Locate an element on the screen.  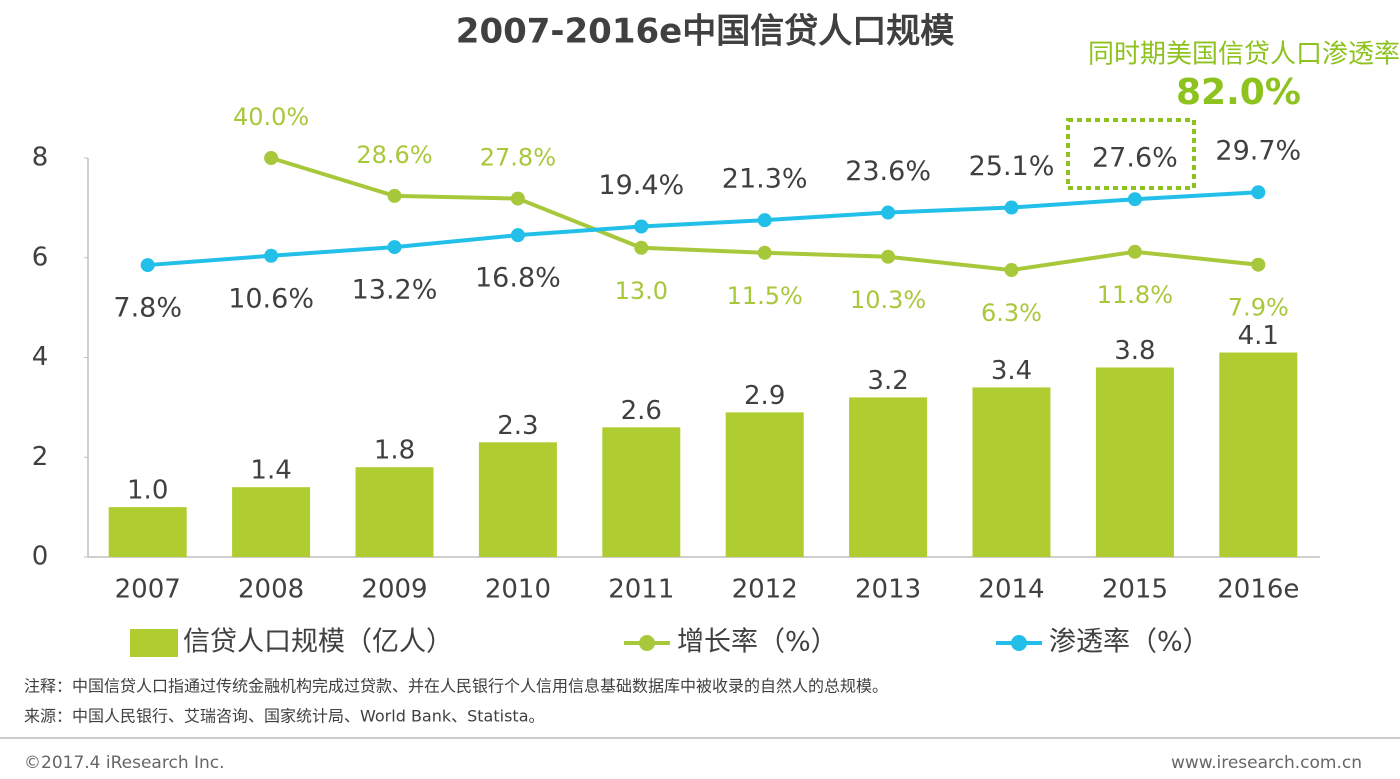
data-label: 27.8% is located at coordinates (518, 158).